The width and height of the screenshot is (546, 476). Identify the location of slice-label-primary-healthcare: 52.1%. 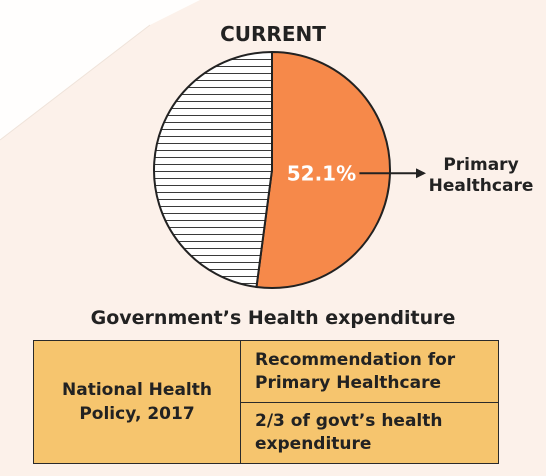
(321, 173).